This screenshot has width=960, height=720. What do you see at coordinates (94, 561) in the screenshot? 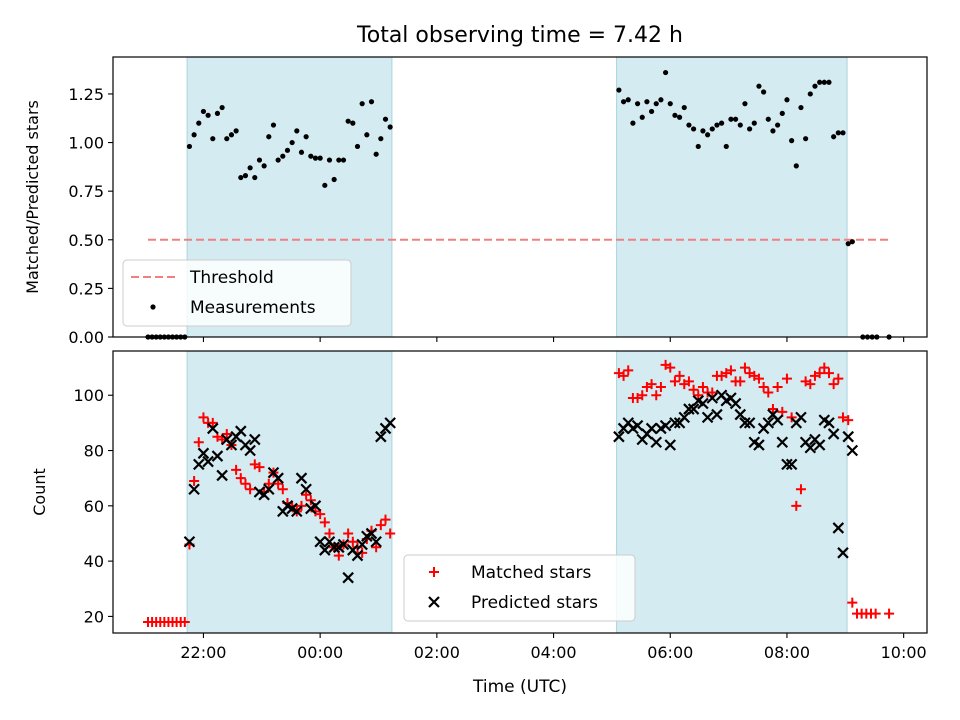
I see `y-tick-label: 40` at bounding box center [94, 561].